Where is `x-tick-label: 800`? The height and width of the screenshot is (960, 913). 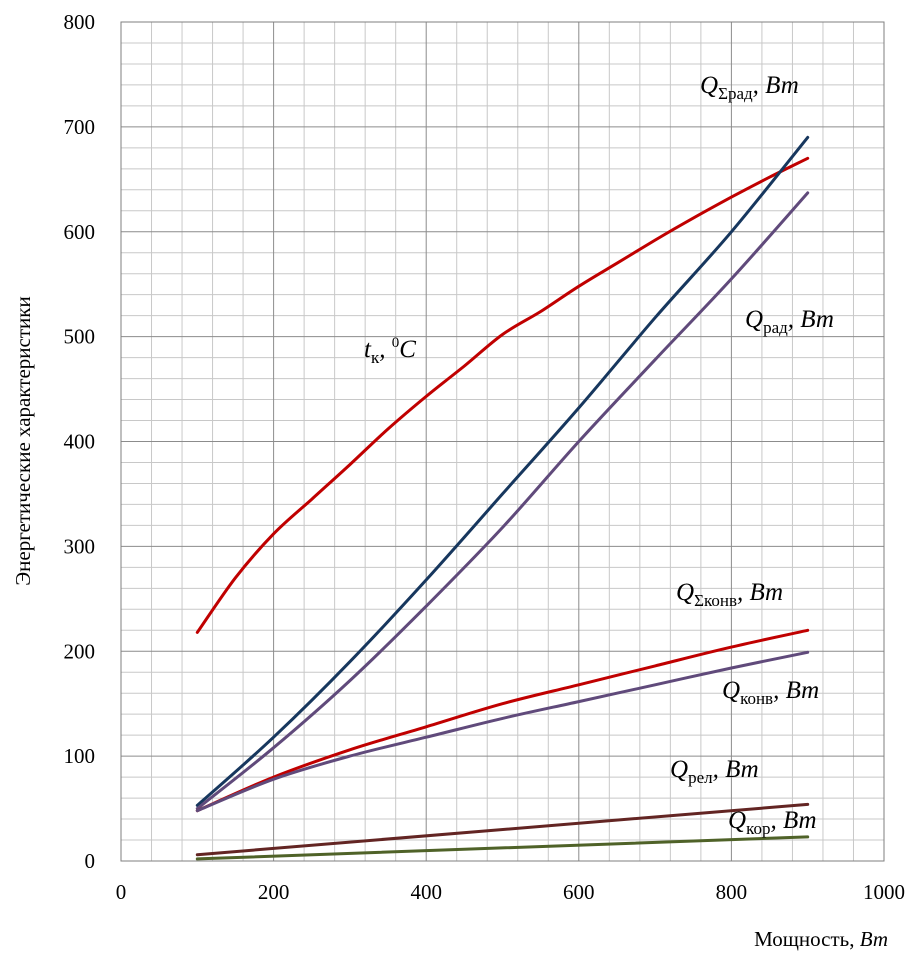
x-tick-label: 800 is located at coordinates (732, 892).